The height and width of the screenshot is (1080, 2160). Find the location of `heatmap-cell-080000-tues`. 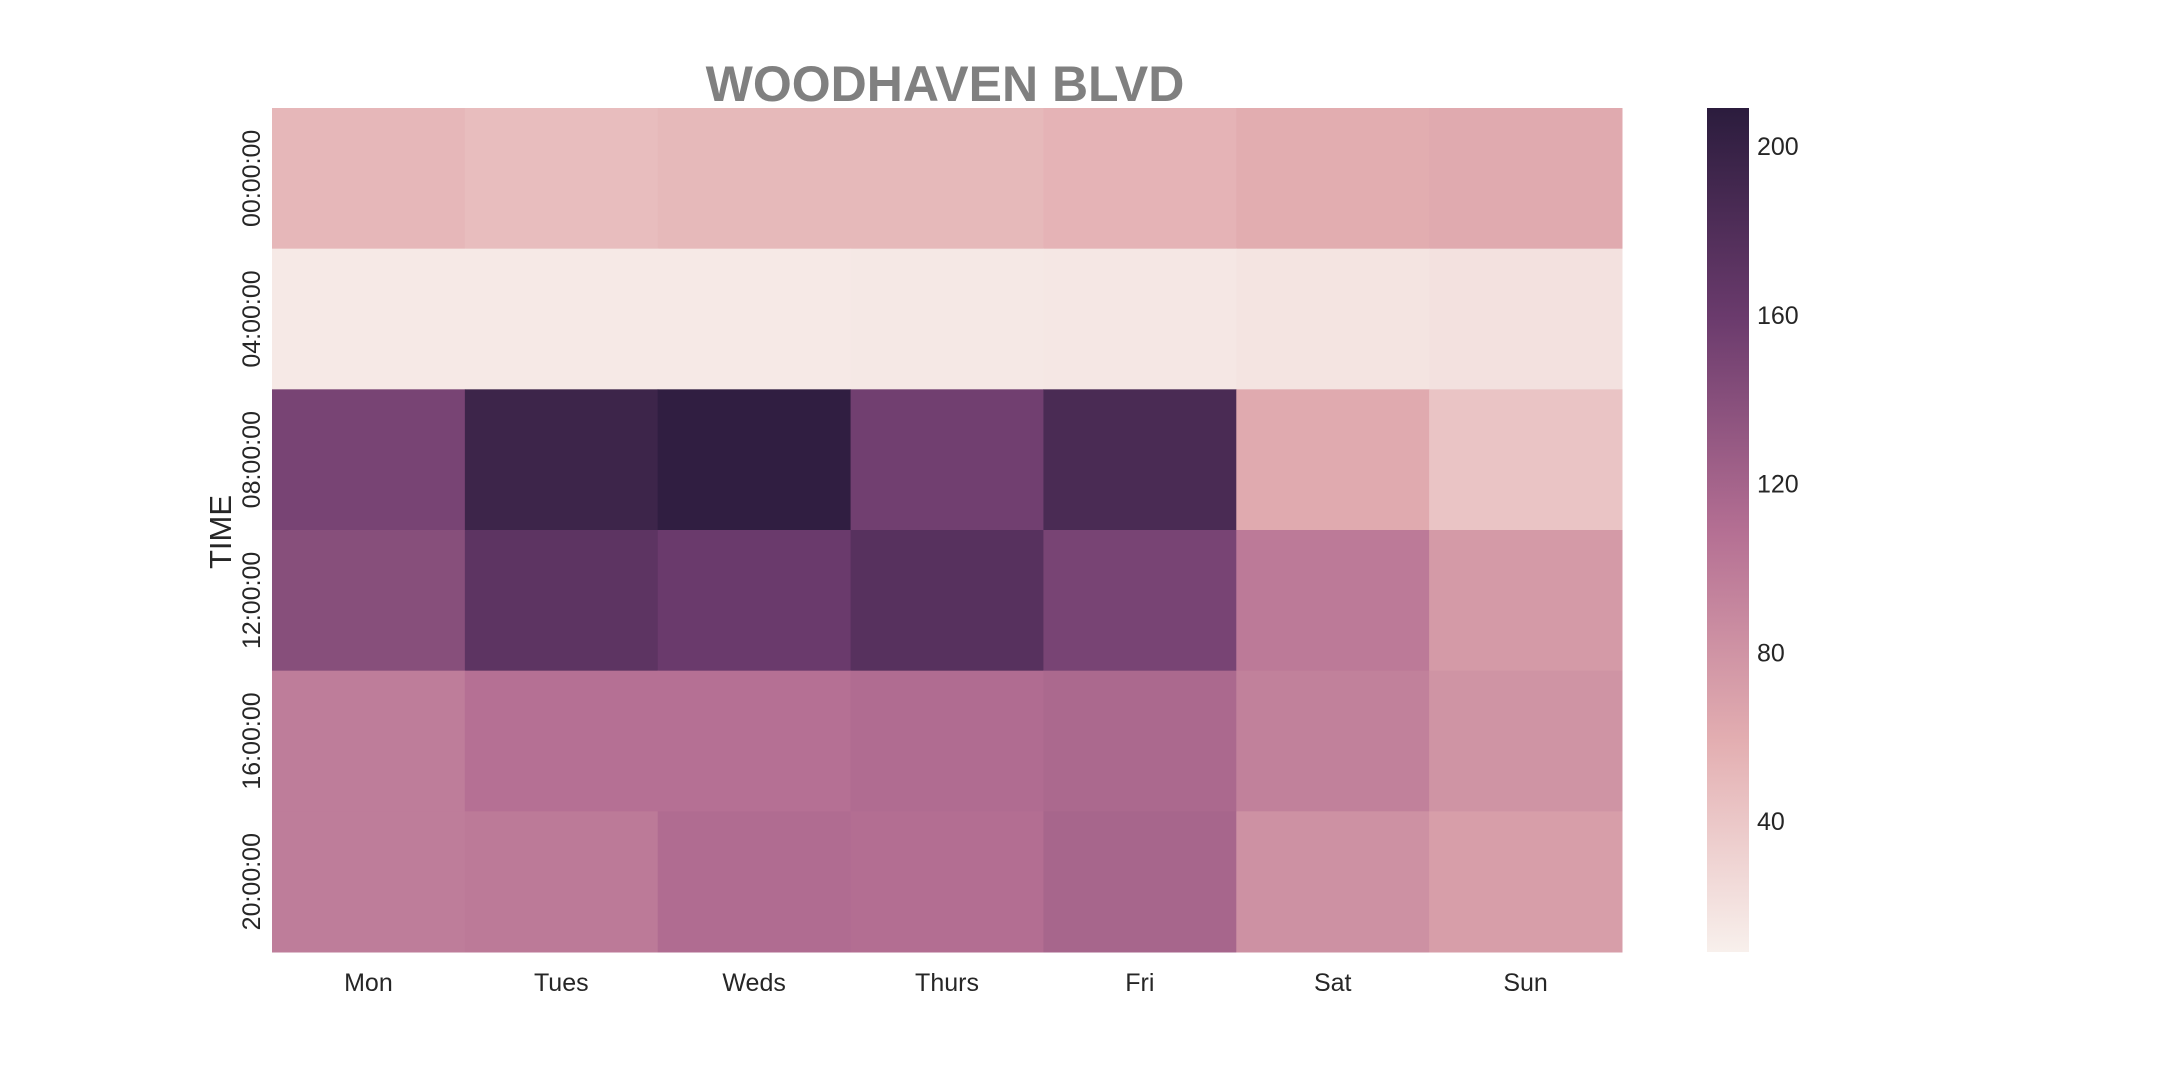

heatmap-cell-080000-tues is located at coordinates (561, 460).